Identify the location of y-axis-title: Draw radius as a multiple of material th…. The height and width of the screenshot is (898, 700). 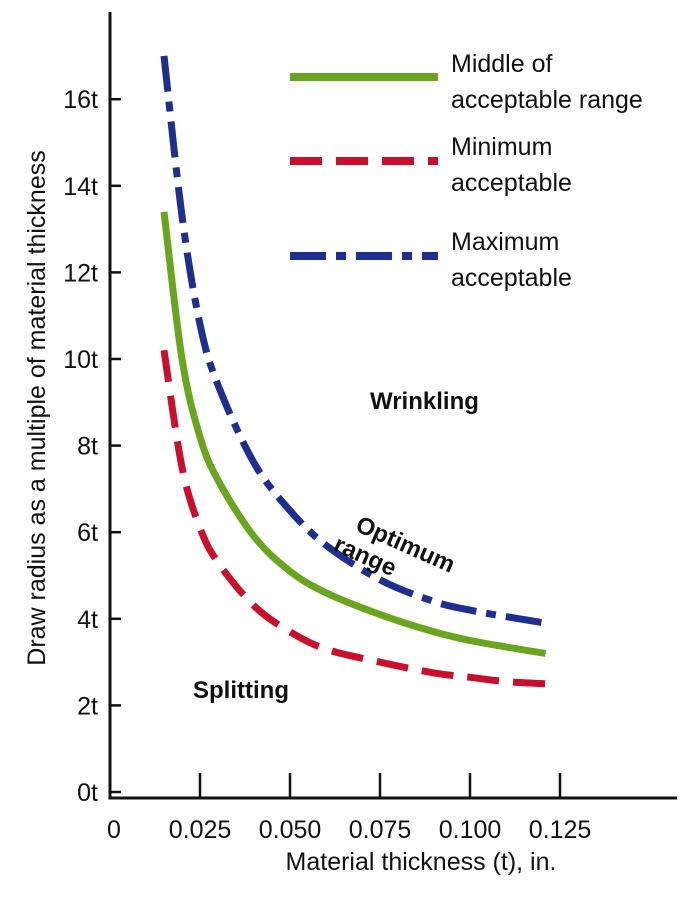
(37, 407).